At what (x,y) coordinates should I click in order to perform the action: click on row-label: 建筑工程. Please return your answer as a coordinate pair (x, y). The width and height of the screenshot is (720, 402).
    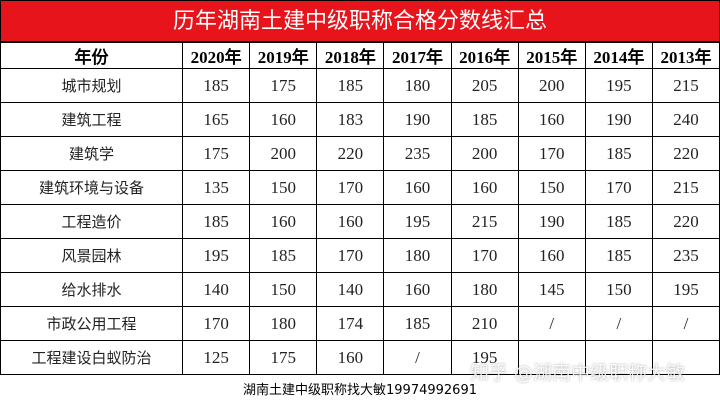
    Looking at the image, I should click on (91, 119).